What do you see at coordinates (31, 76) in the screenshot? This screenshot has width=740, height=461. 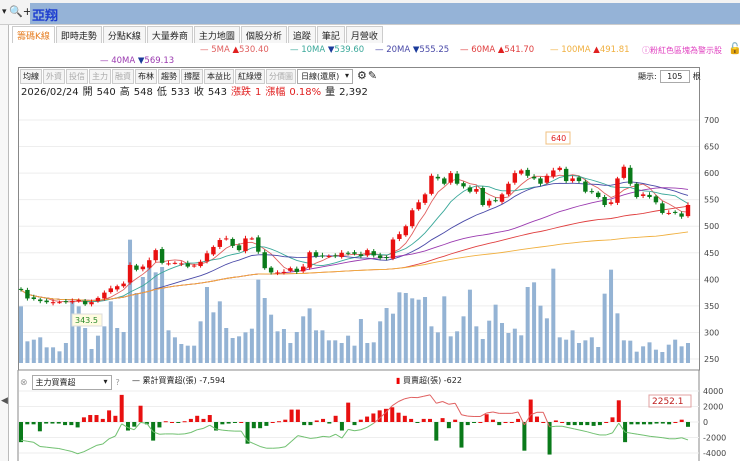 I see `toolbar-button-0: 均線` at bounding box center [31, 76].